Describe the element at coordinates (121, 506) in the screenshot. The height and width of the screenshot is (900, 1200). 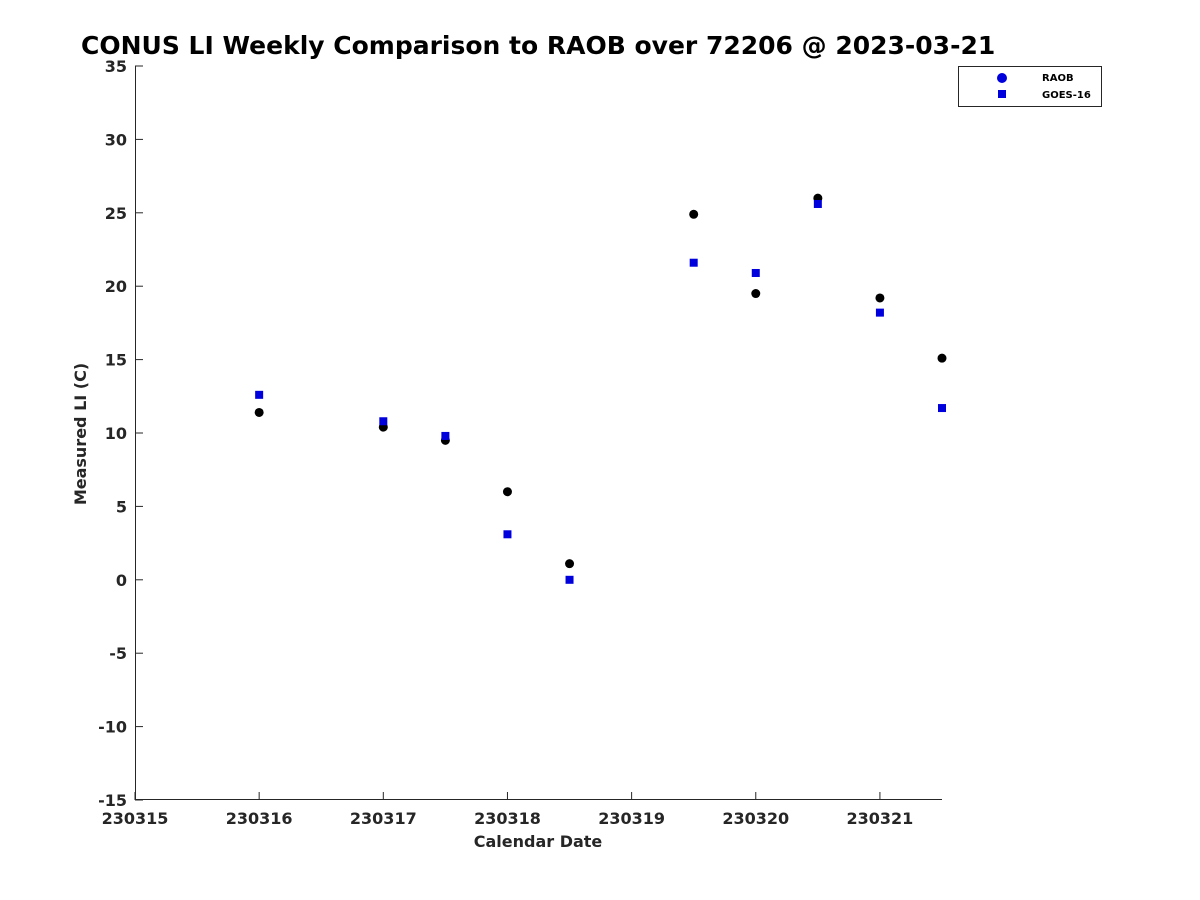
I see `y-tick-label: 5` at that location.